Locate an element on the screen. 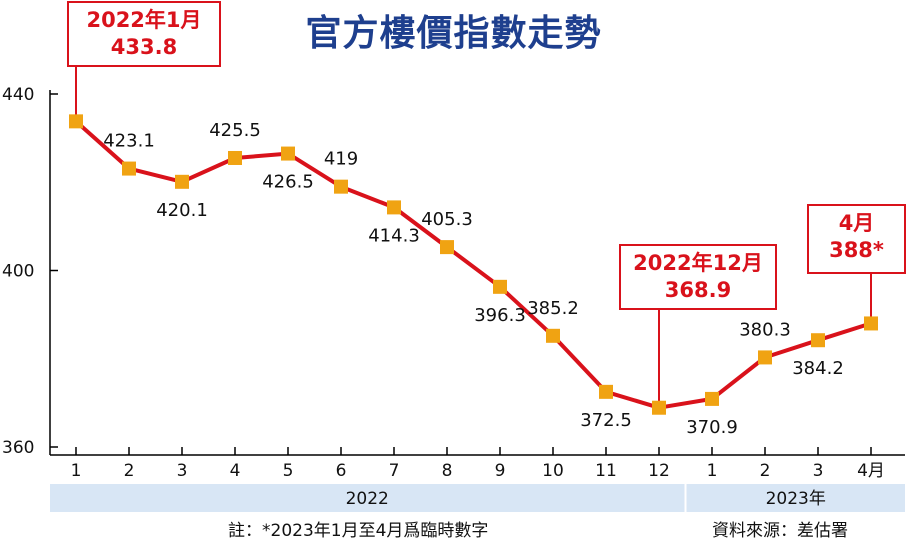 The image size is (907, 549). year-label: 2023年 is located at coordinates (796, 499).